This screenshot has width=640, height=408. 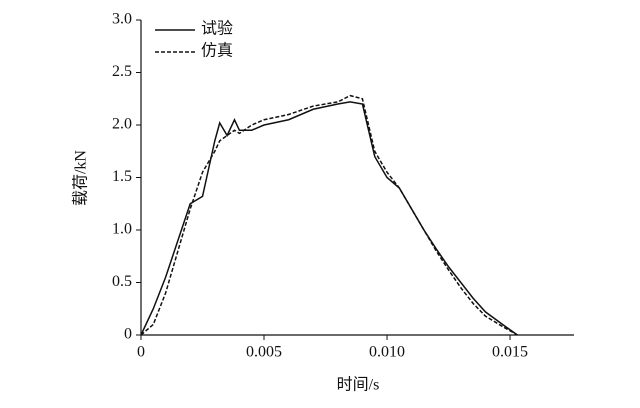 I want to click on x-tick-label: 0.010, so click(x=387, y=352).